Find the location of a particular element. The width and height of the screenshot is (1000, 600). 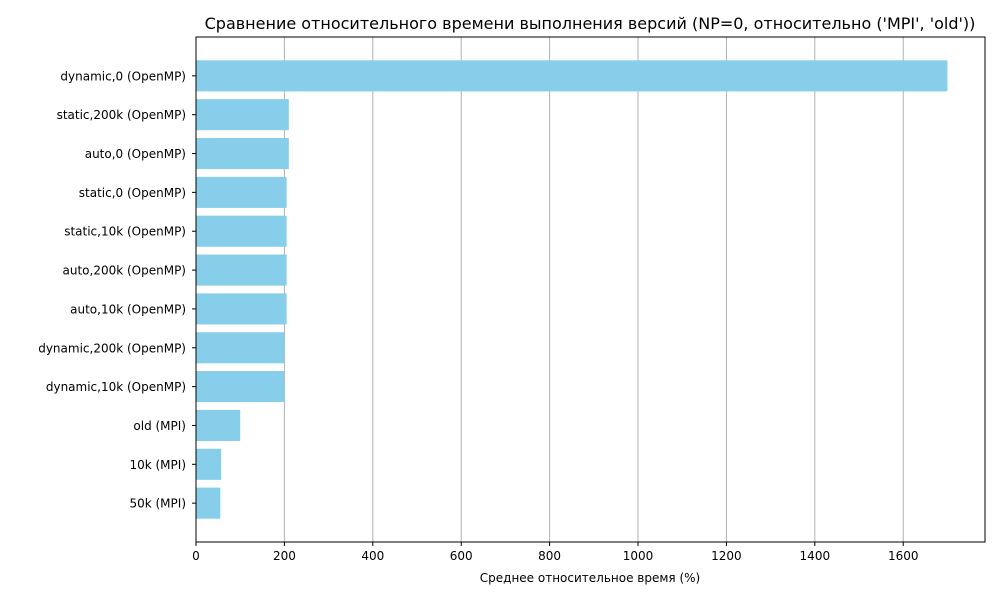

x-tick-label: 0 is located at coordinates (196, 556).